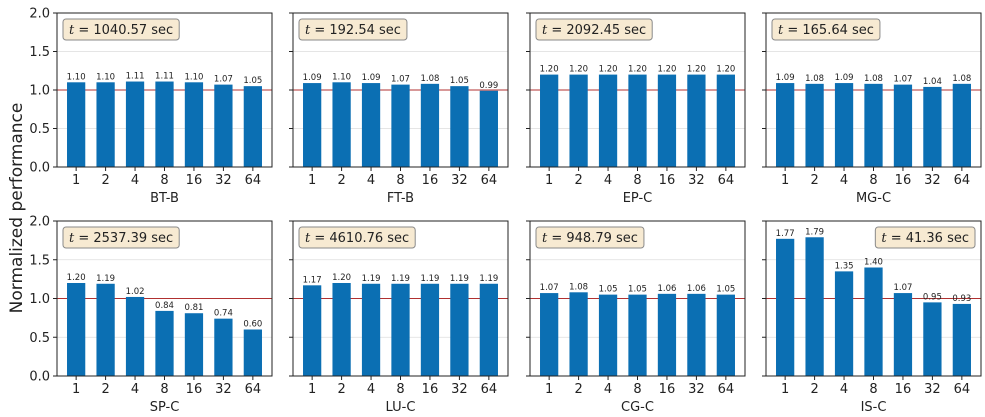  I want to click on bar-value-label: 0.74, so click(223, 314).